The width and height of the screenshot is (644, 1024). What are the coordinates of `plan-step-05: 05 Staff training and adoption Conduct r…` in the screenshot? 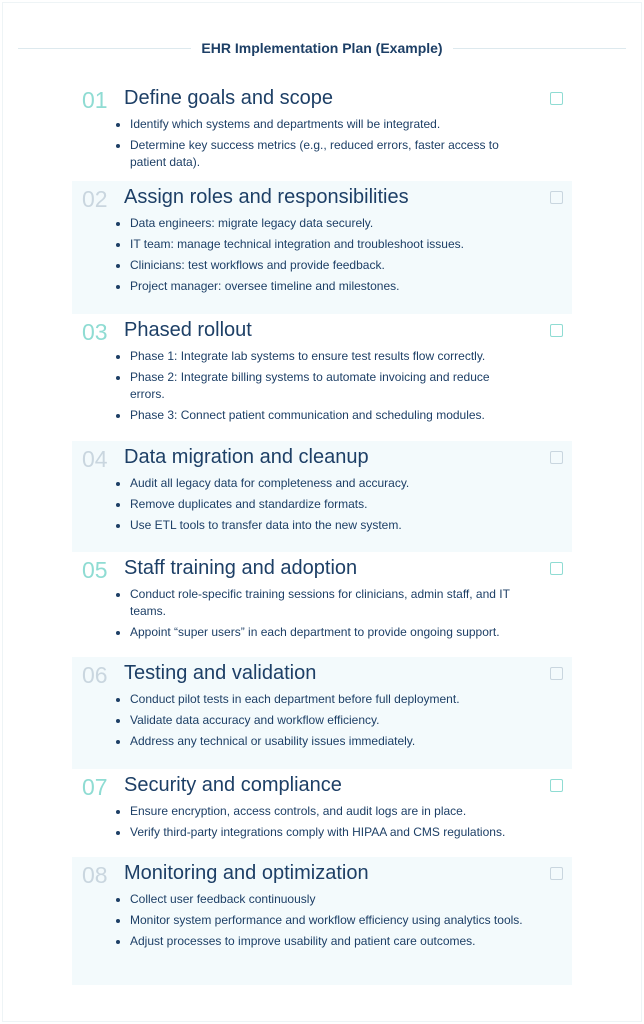 It's located at (322, 604).